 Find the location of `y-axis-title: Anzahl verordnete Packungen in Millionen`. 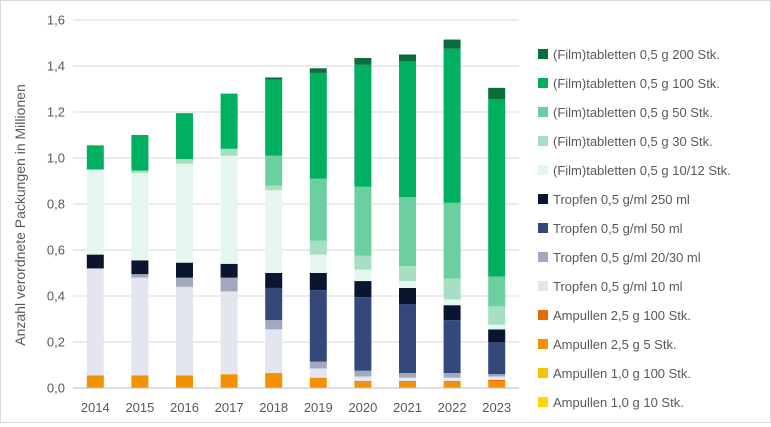

y-axis-title: Anzahl verordnete Packungen in Millionen is located at coordinates (20, 215).